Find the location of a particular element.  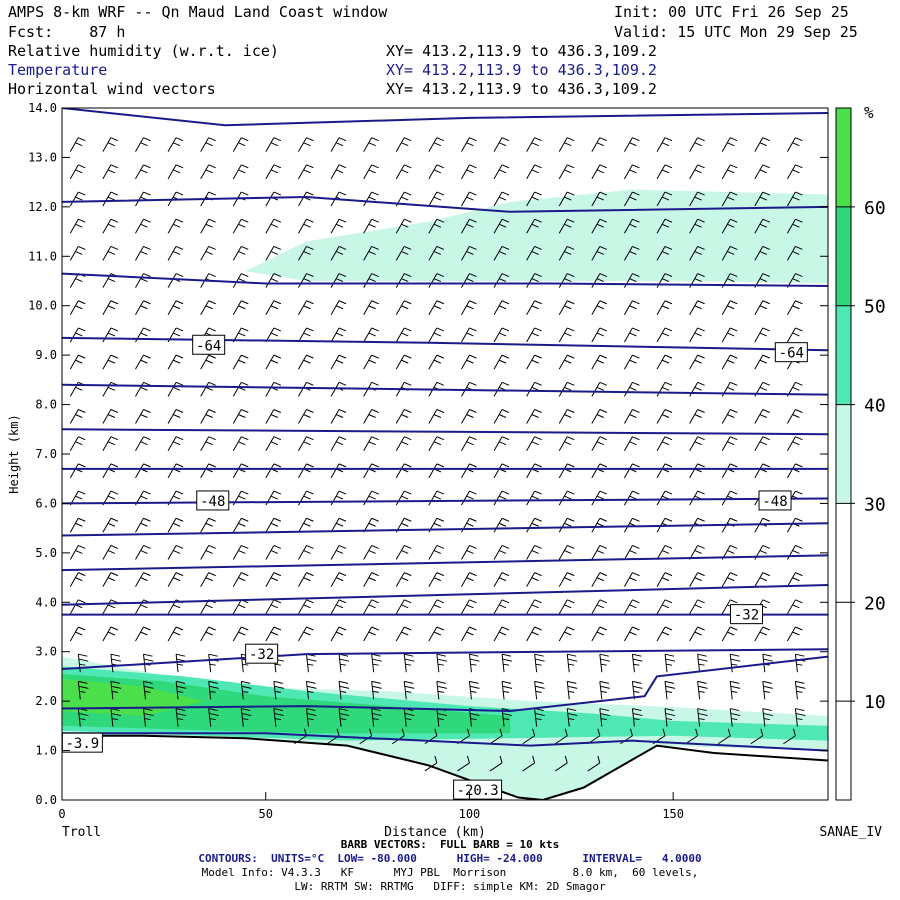

field-rh-xy: XY= 413.2,113.9 to 436.3,109.2 is located at coordinates (521, 51).